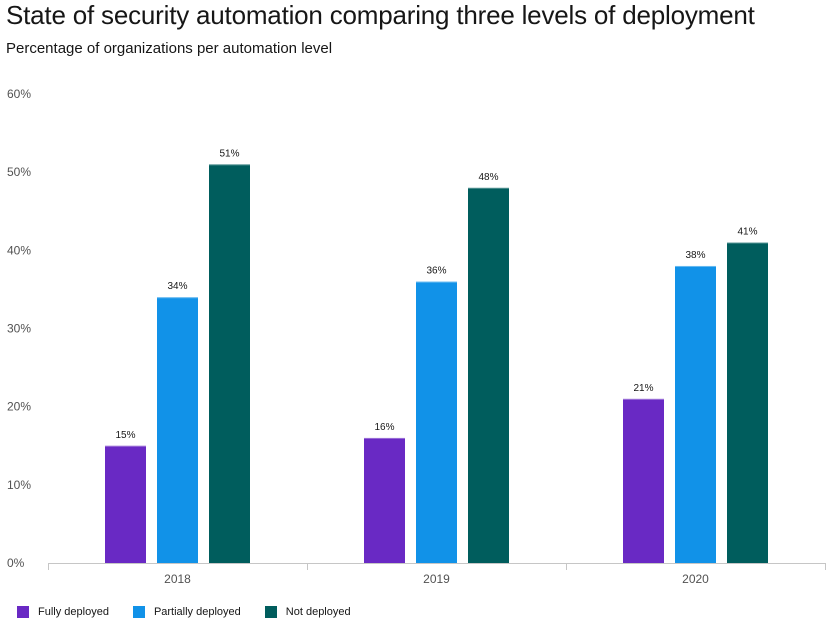 The image size is (833, 636). What do you see at coordinates (747, 402) in the screenshot?
I see `bar-not-deployed-2020` at bounding box center [747, 402].